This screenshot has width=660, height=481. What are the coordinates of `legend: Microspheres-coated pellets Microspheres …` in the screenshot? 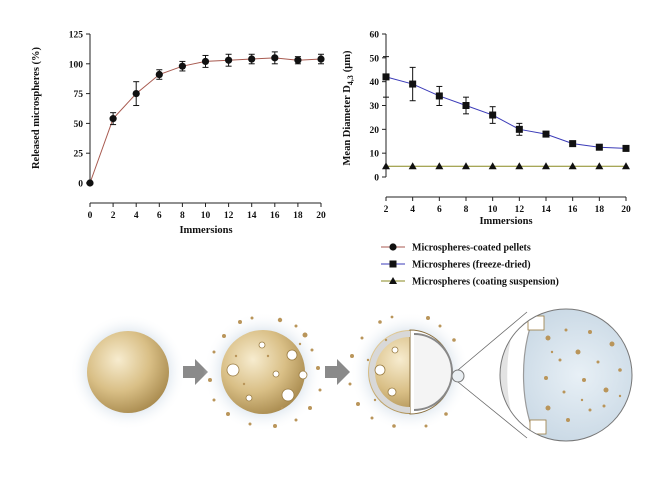 It's located at (470, 265).